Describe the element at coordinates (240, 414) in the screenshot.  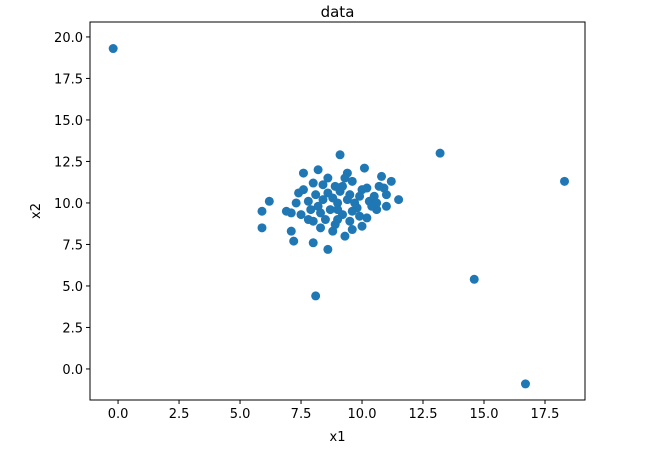
I see `x-tick-label: 5.0` at that location.